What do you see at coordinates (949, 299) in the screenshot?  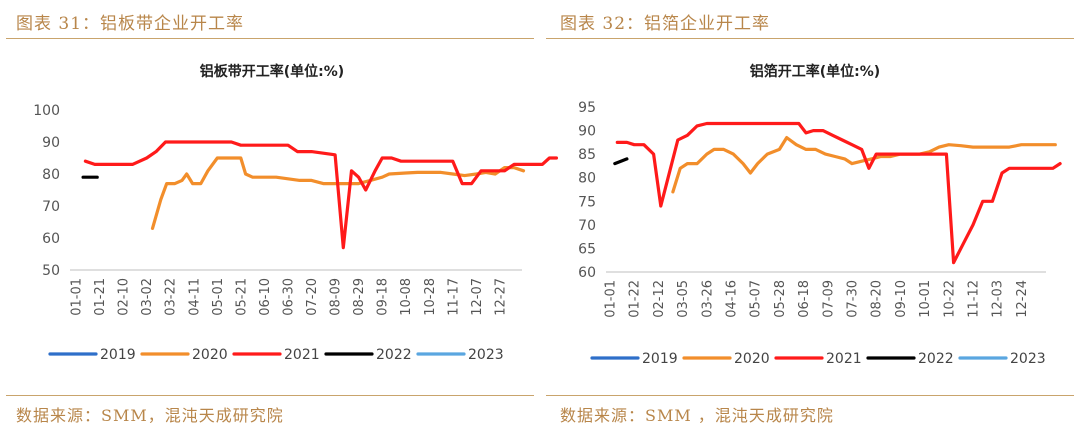 I see `x-tick-label: 10-22` at bounding box center [949, 299].